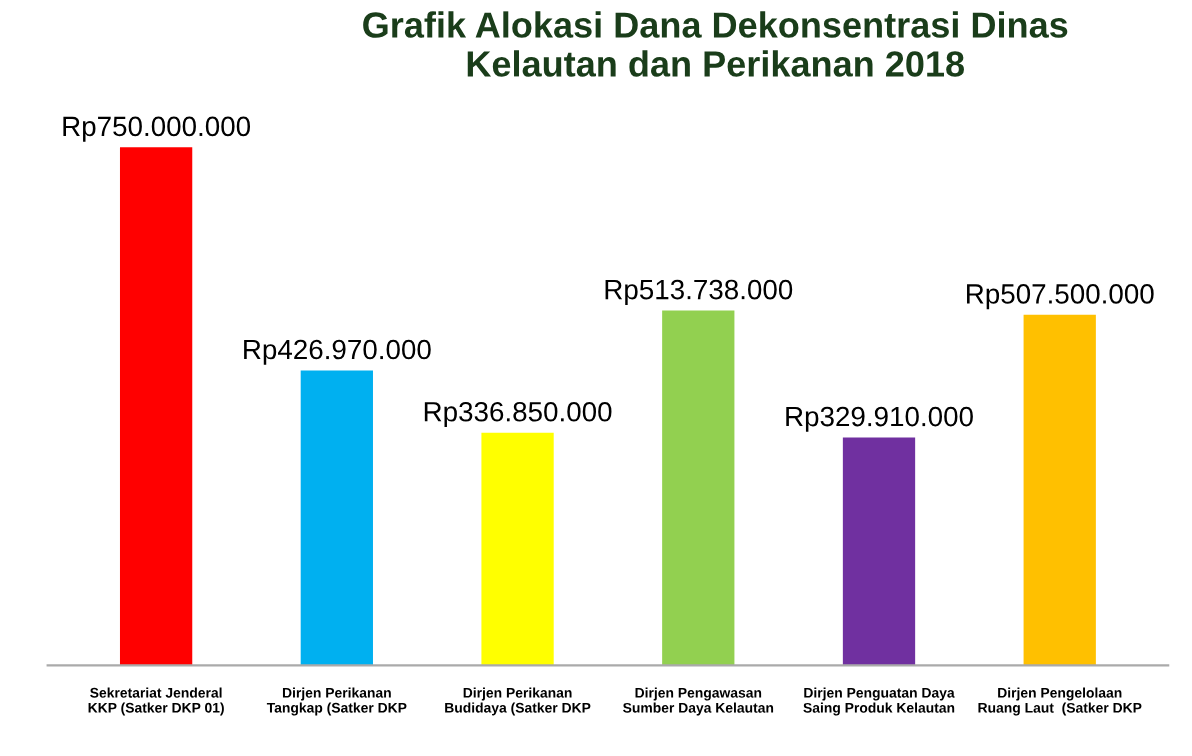  I want to click on data-label: Rp513.738.000, so click(699, 292).